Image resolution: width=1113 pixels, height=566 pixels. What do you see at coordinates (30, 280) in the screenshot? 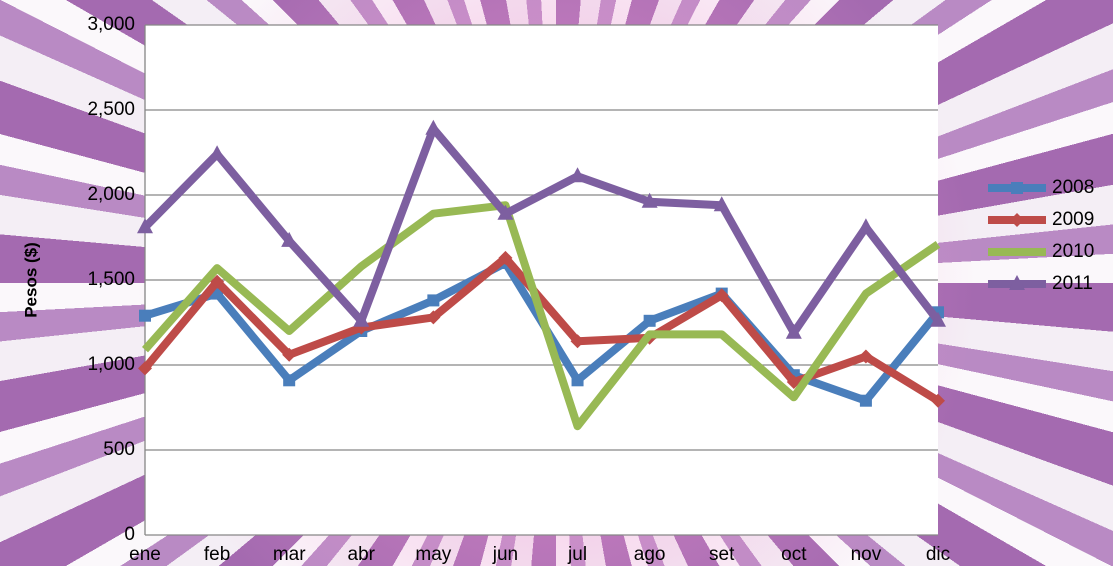
I see `y-axis-title: Pesos ($)` at bounding box center [30, 280].